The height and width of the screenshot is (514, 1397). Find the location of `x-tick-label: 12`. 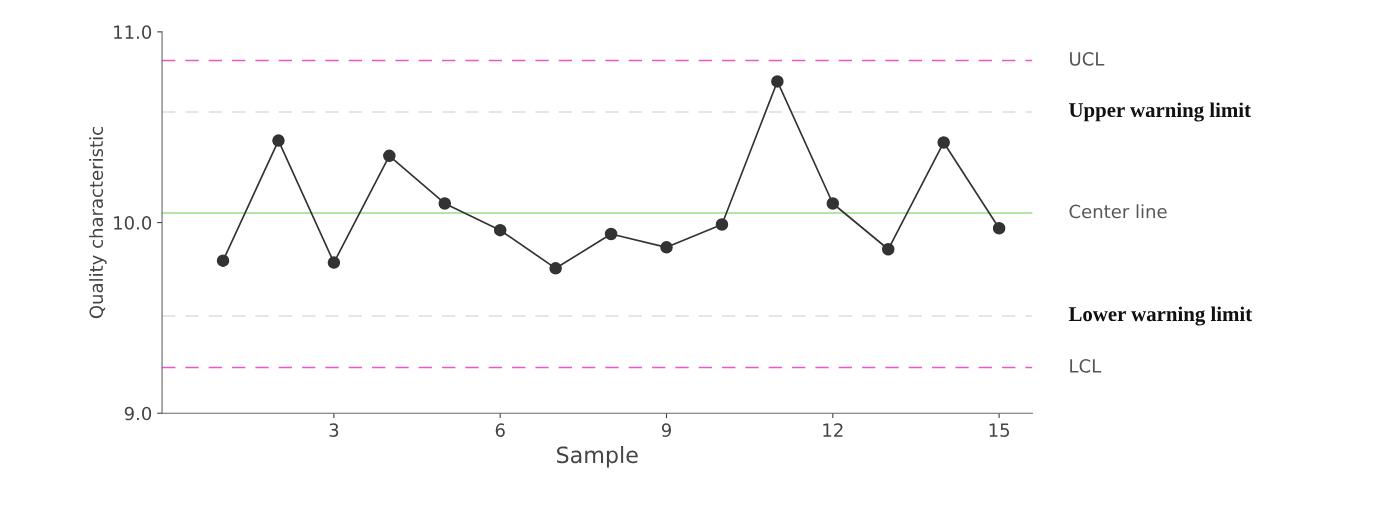

x-tick-label: 12 is located at coordinates (833, 430).